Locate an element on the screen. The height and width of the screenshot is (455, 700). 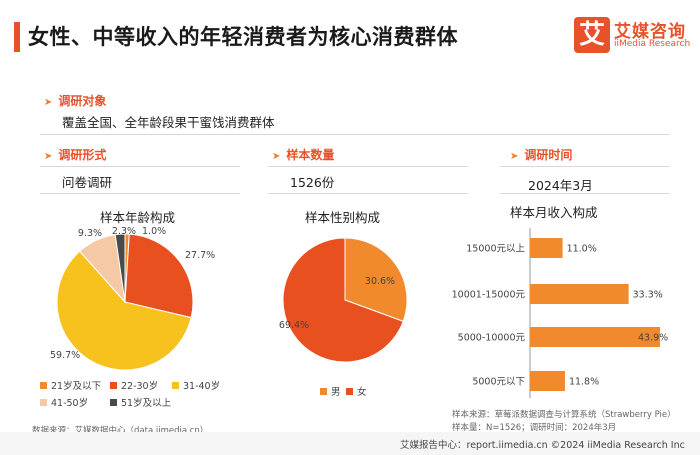
survey-time-value: 2024年3月 is located at coordinates (560, 185).